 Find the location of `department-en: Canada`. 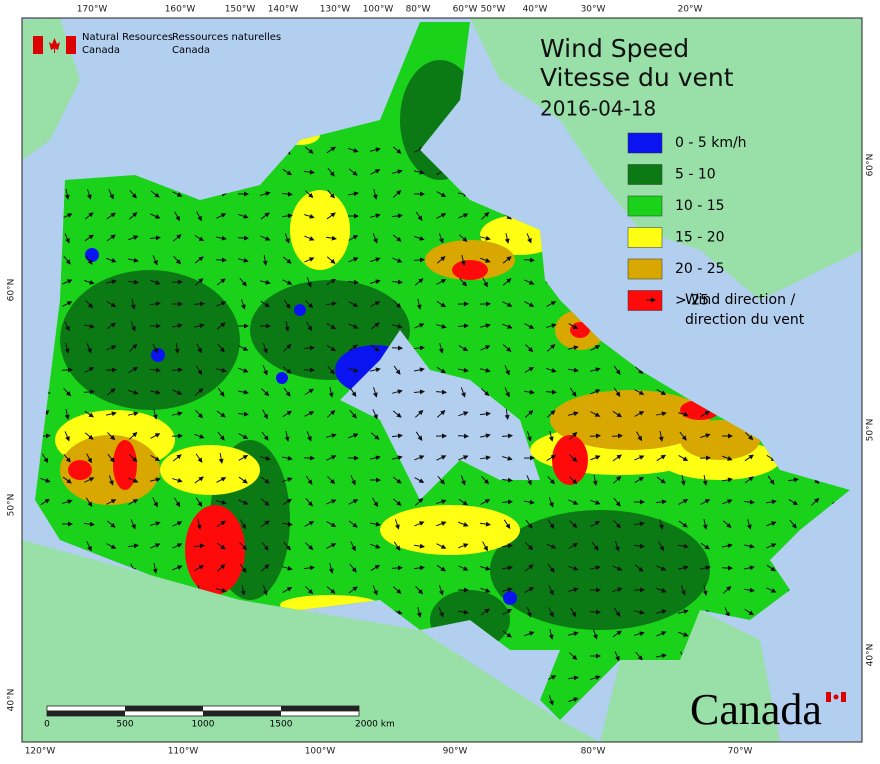

department-en: Canada is located at coordinates (101, 50).